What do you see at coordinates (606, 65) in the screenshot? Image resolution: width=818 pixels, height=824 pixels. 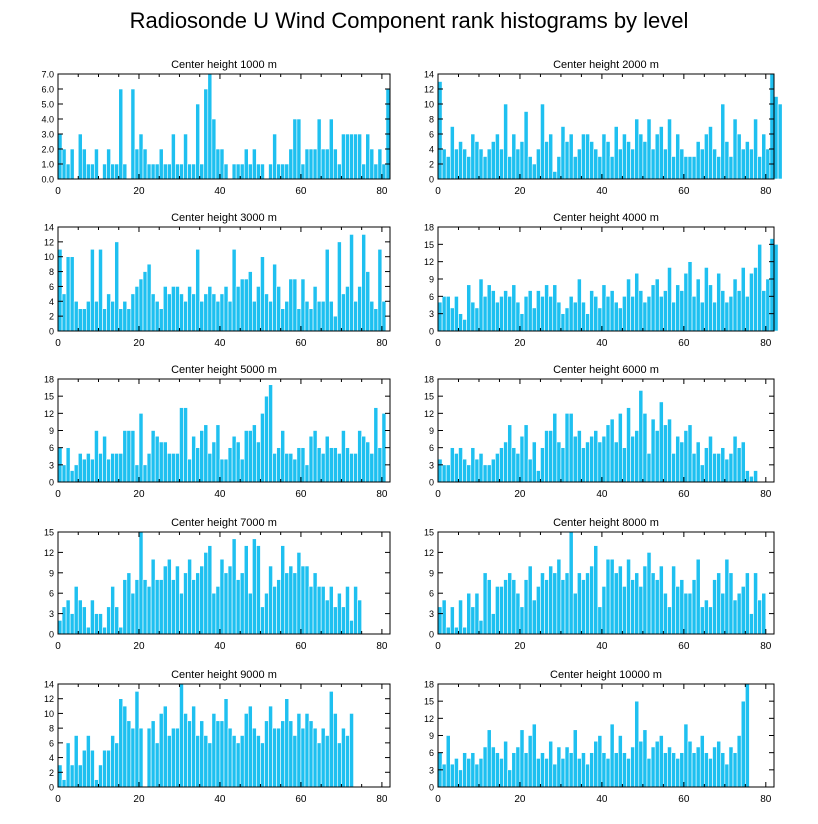 I see `panel-title: Center height 2000 m` at bounding box center [606, 65].